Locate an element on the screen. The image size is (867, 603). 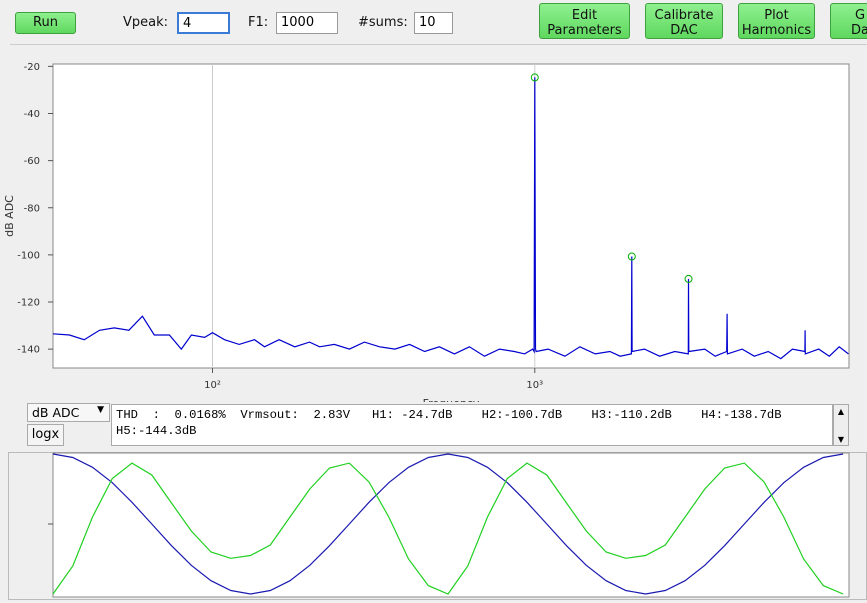
button-text: G is located at coordinates (860, 15).